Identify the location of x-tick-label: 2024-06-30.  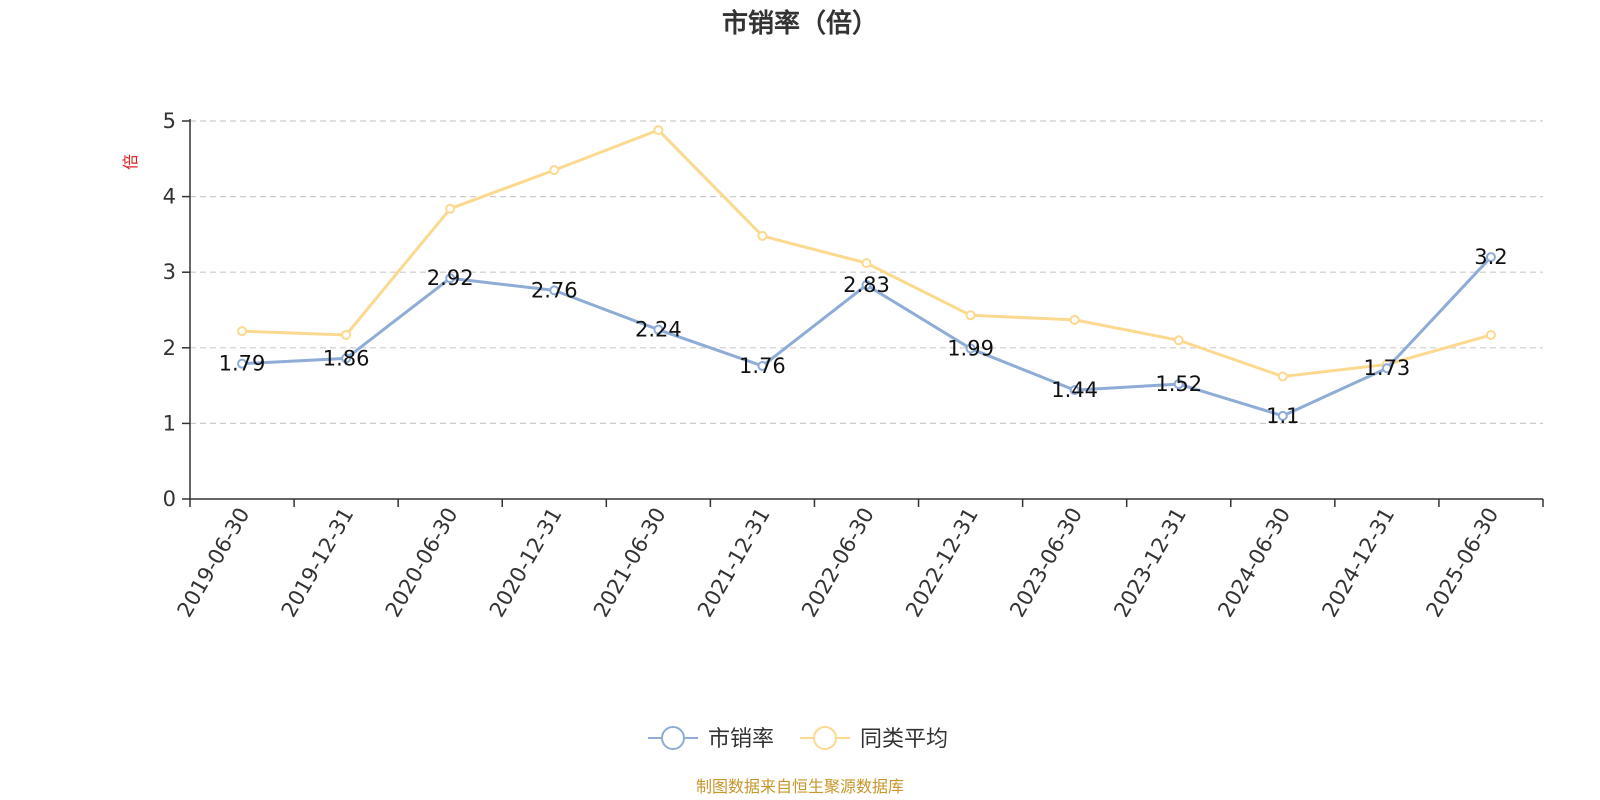
(1254, 563).